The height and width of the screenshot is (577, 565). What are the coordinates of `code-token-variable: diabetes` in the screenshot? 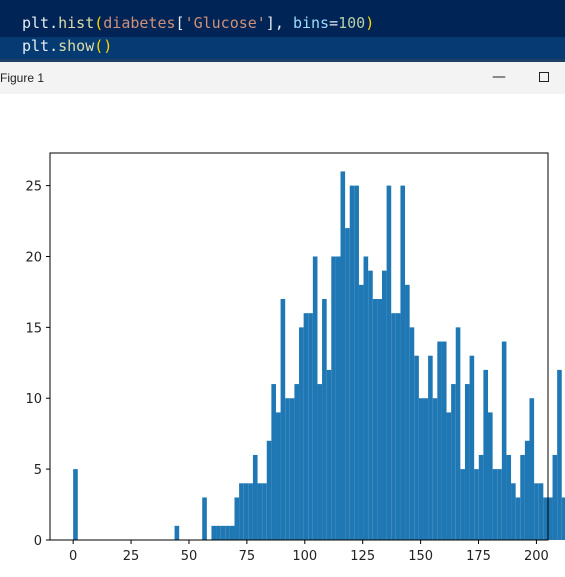 It's located at (139, 23).